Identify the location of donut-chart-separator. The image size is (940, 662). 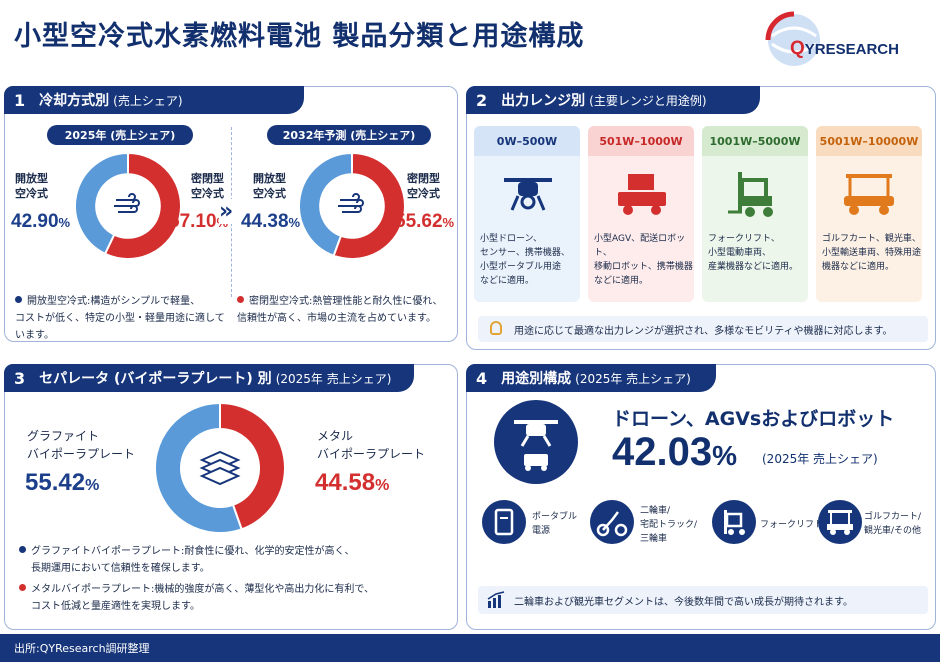
(220, 467).